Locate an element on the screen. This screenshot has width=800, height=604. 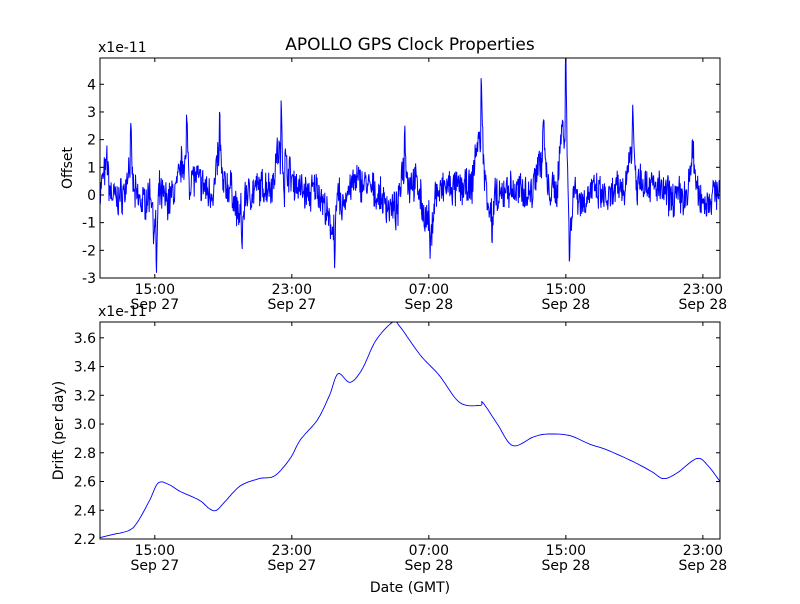
y-tick-label: 0 is located at coordinates (91, 196).